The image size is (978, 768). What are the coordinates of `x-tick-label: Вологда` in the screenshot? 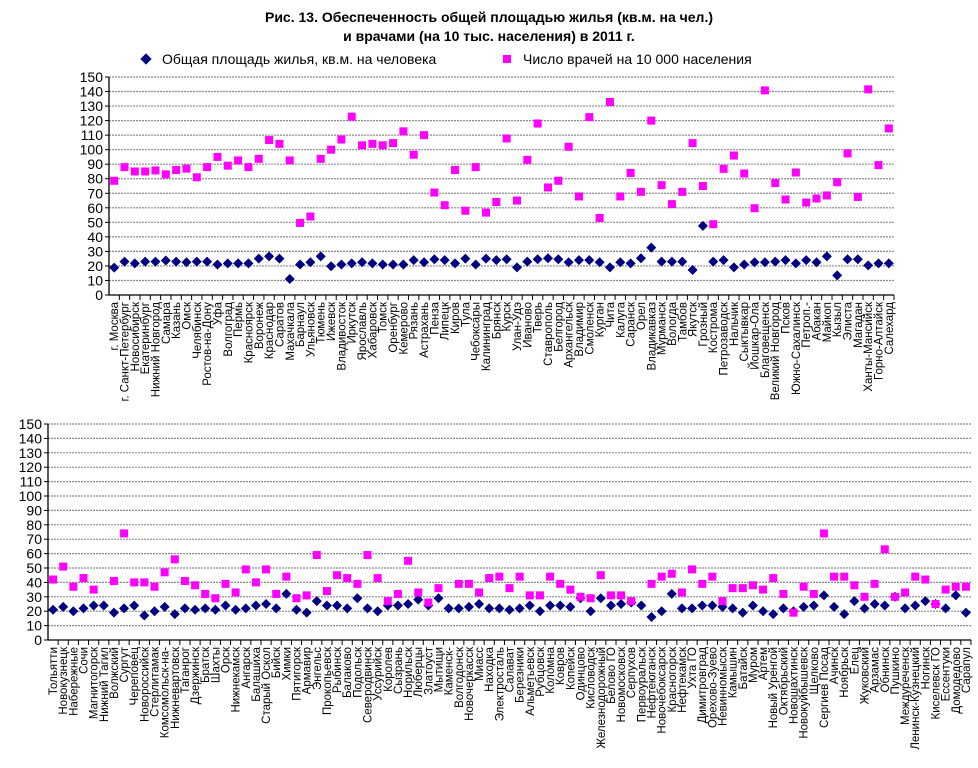 It's located at (673, 323).